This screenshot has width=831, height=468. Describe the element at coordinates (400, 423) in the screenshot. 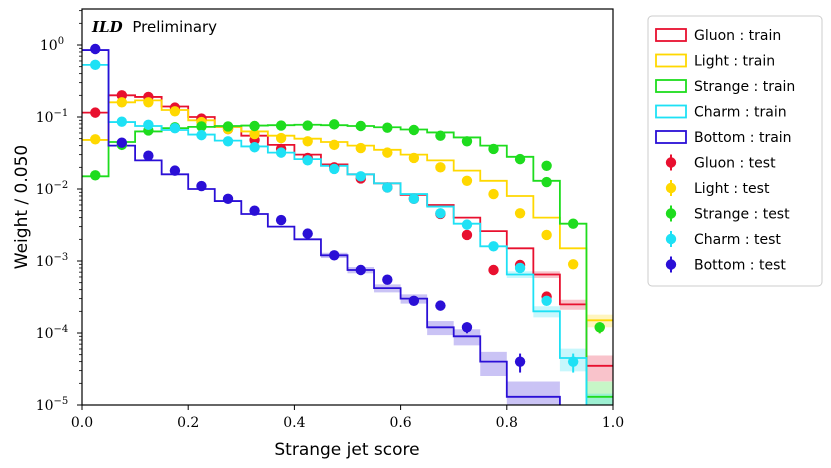

I see `x-tick-label: 0.6` at that location.